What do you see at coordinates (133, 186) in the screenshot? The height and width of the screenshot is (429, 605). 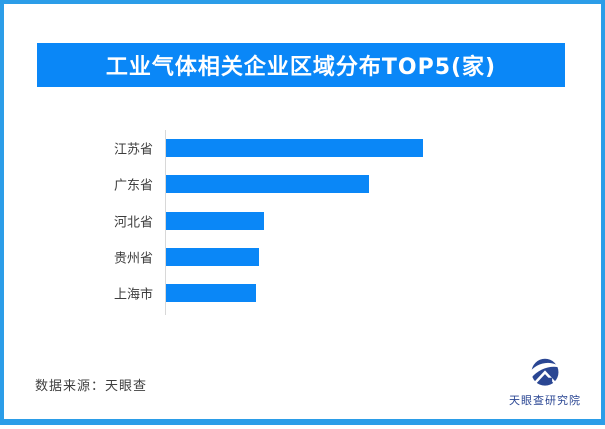 I see `bar-label: 广东省` at bounding box center [133, 186].